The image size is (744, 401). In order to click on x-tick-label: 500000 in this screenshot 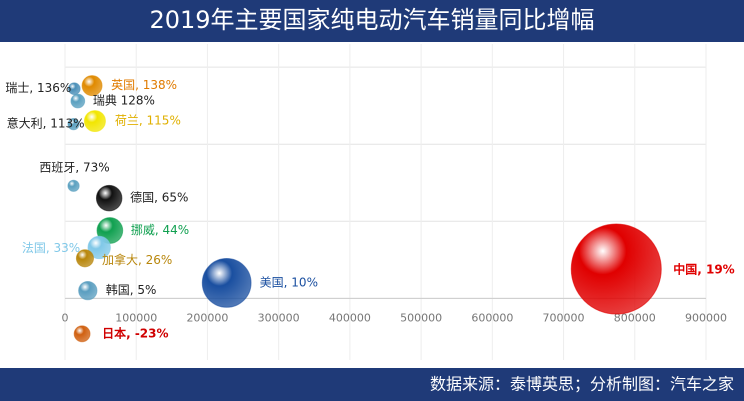, I will do `click(421, 317)`.